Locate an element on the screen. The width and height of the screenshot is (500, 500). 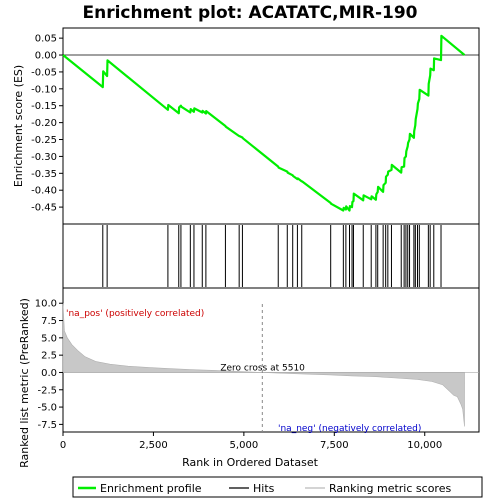
x-tick-label: 10,000 is located at coordinates (424, 445).